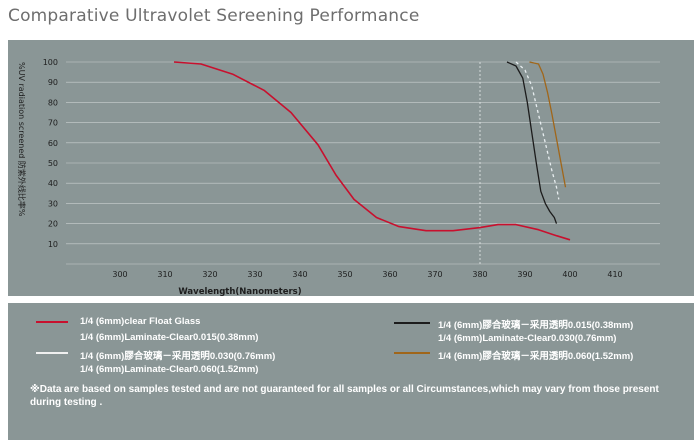  I want to click on legend-item-4: 1/4 (6mm)膠合玻璃－采用透明0.015(0.38mm), so click(536, 325).